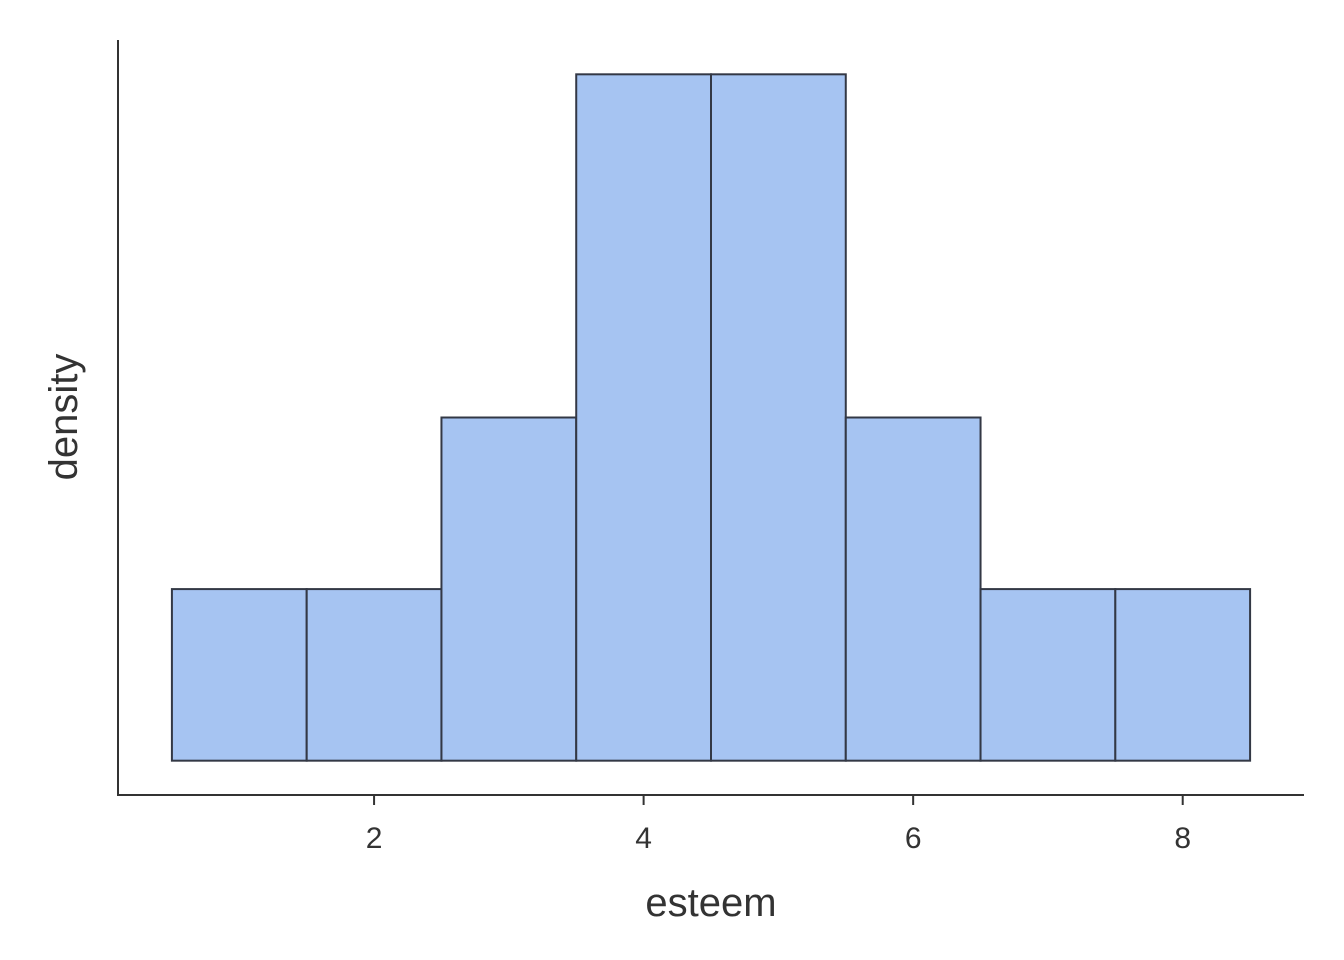 Image resolution: width=1344 pixels, height=960 pixels. What do you see at coordinates (778, 825) in the screenshot?
I see `x-axis-ticks: 2 4 6 8` at bounding box center [778, 825].